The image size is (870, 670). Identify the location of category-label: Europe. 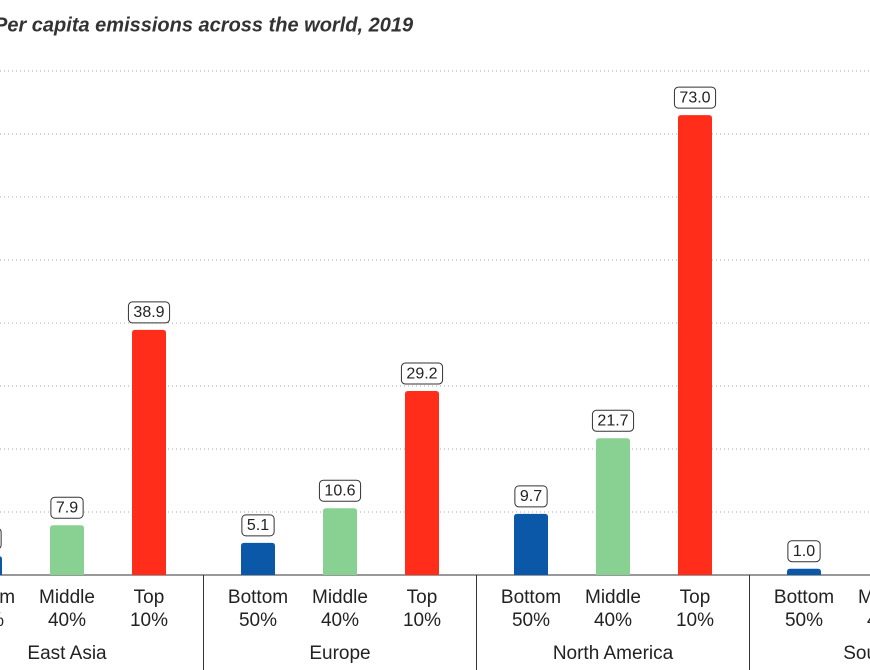
(339, 653).